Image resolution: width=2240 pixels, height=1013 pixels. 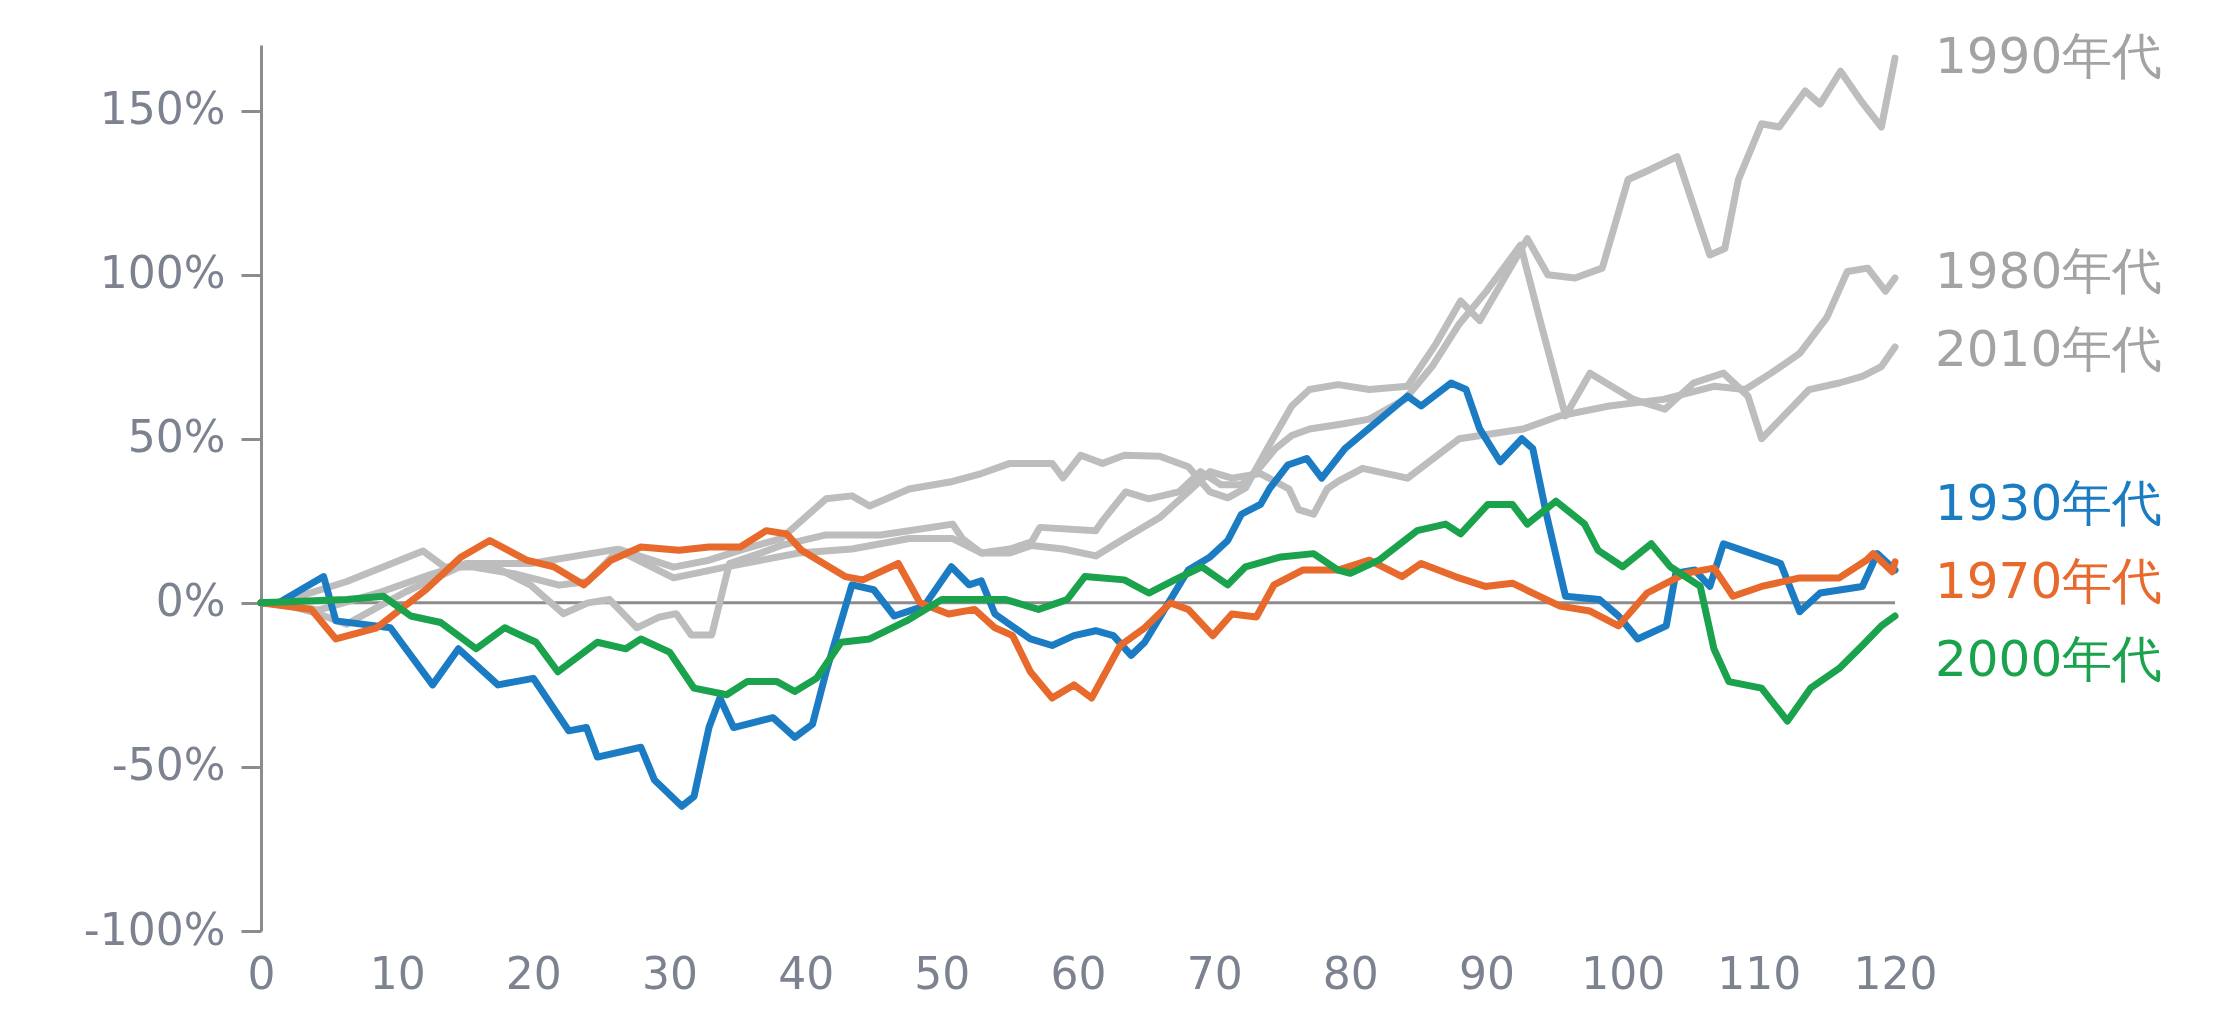 What do you see at coordinates (2049, 502) in the screenshot?
I see `series-label: 1930年代` at bounding box center [2049, 502].